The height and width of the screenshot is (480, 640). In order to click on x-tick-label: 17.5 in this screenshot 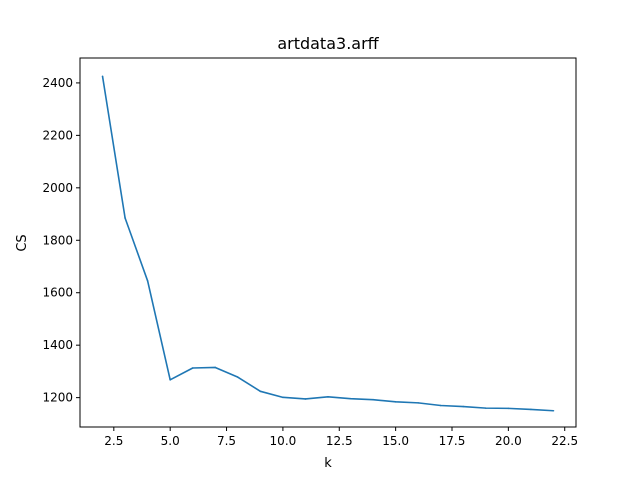, I will do `click(452, 441)`.